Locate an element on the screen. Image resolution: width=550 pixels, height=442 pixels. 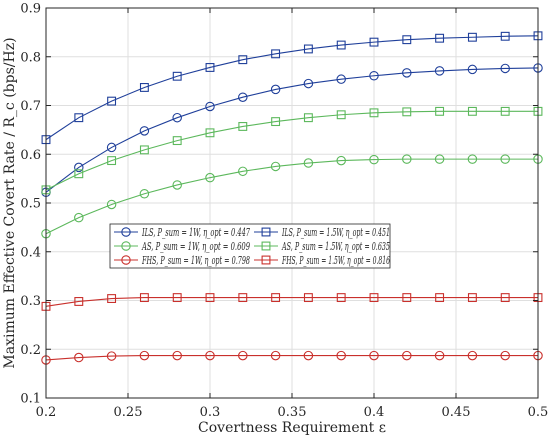
x-tick-label: 0.3 is located at coordinates (210, 412).